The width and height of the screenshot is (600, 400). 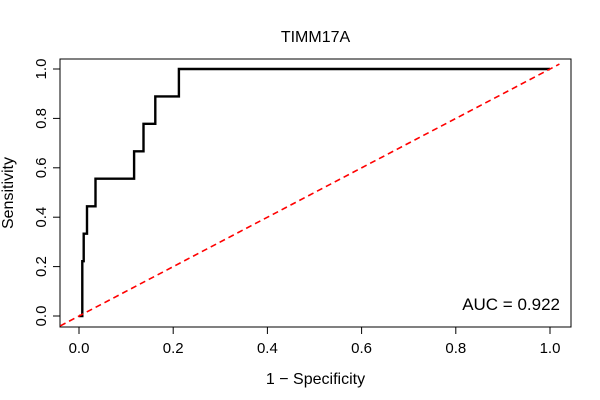 I want to click on x-tick-label: 0.6, so click(x=361, y=348).